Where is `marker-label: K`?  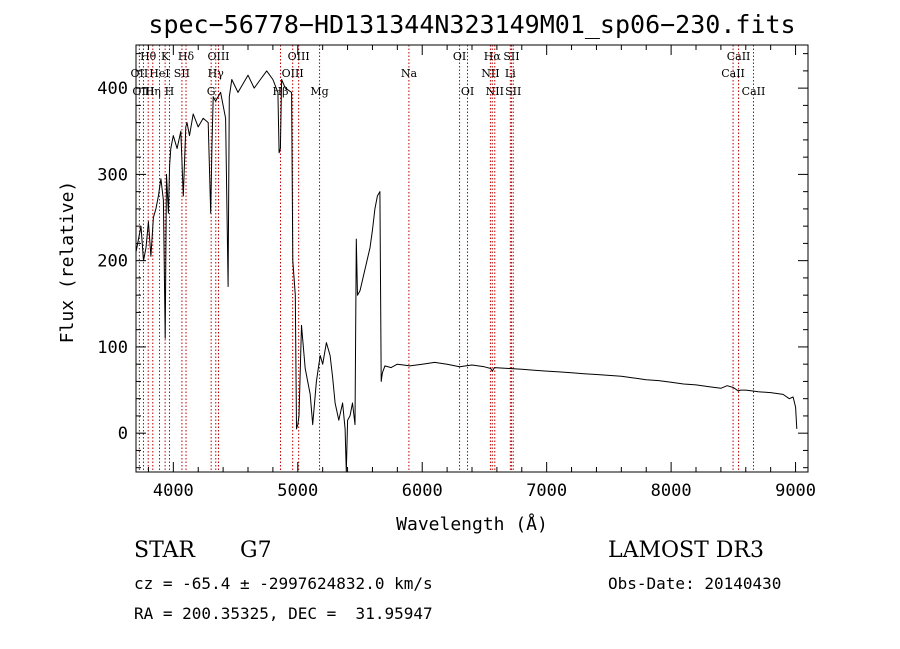
marker-label: K is located at coordinates (165, 56).